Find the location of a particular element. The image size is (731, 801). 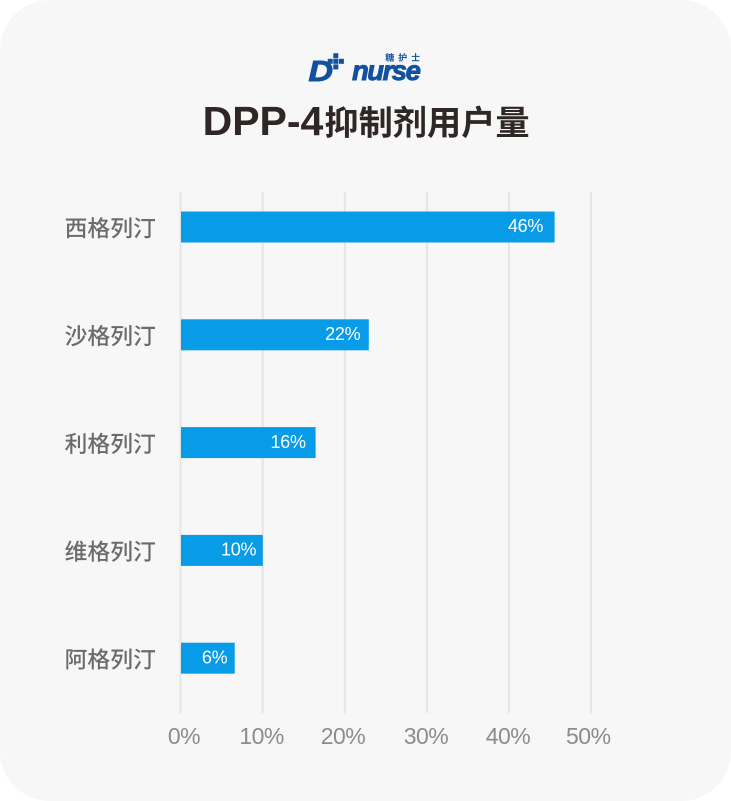

svg-text: 20% is located at coordinates (343, 736).